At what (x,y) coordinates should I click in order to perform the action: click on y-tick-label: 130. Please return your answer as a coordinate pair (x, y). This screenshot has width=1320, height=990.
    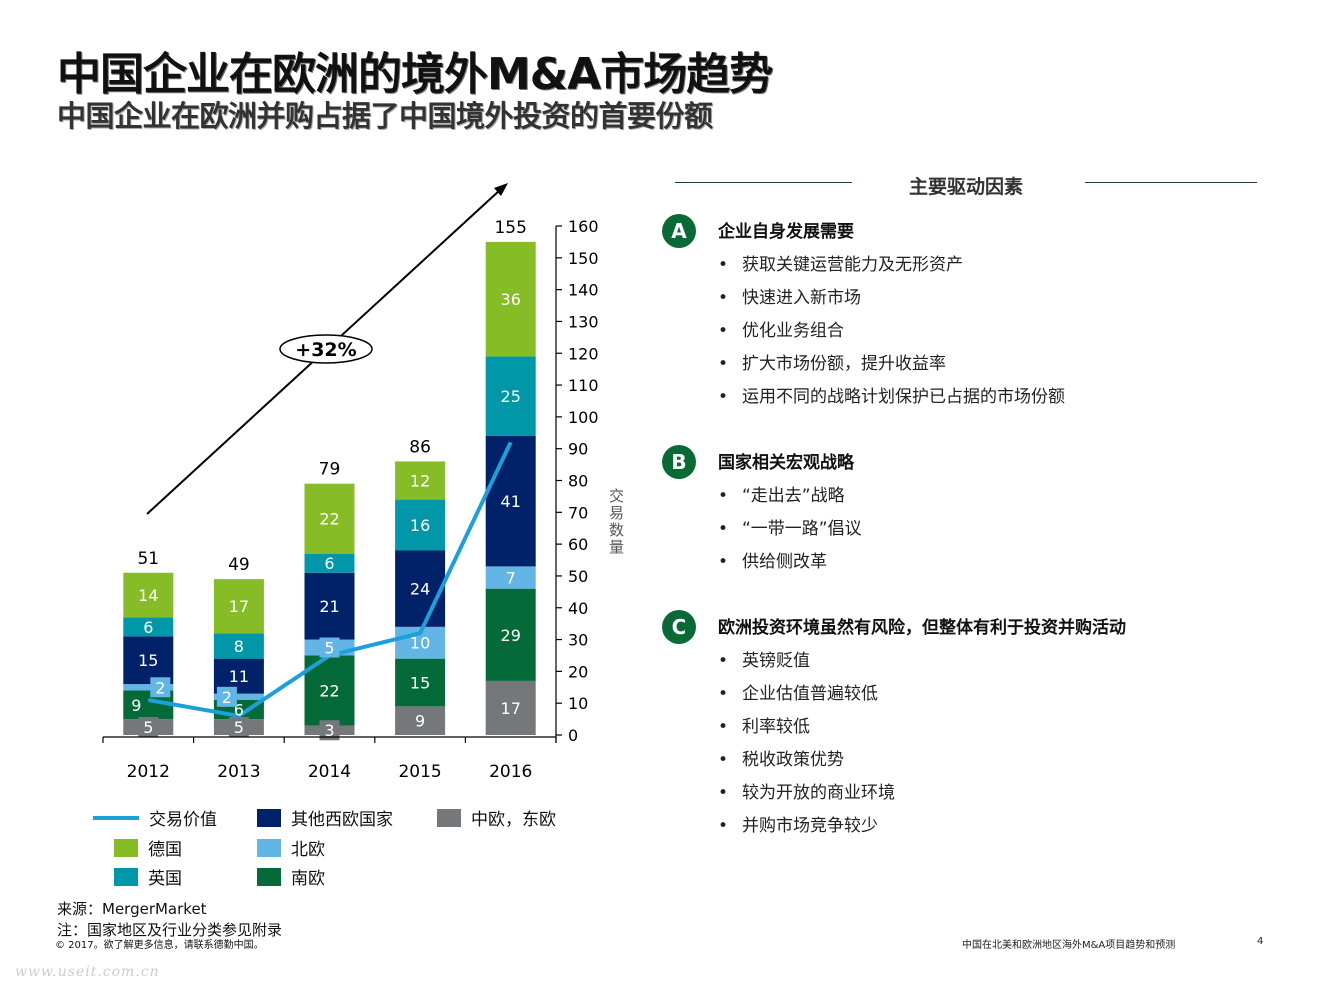
    Looking at the image, I should click on (583, 321).